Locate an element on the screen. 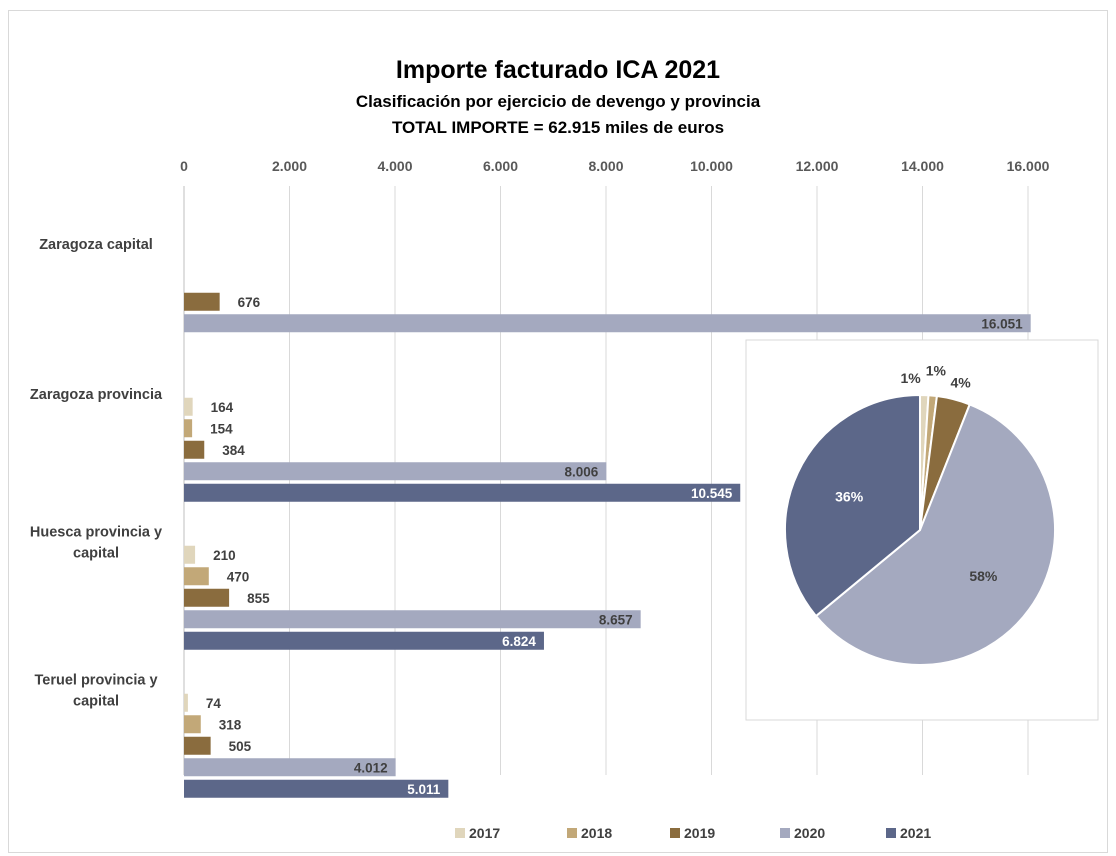  data-label: 210 is located at coordinates (224, 555).